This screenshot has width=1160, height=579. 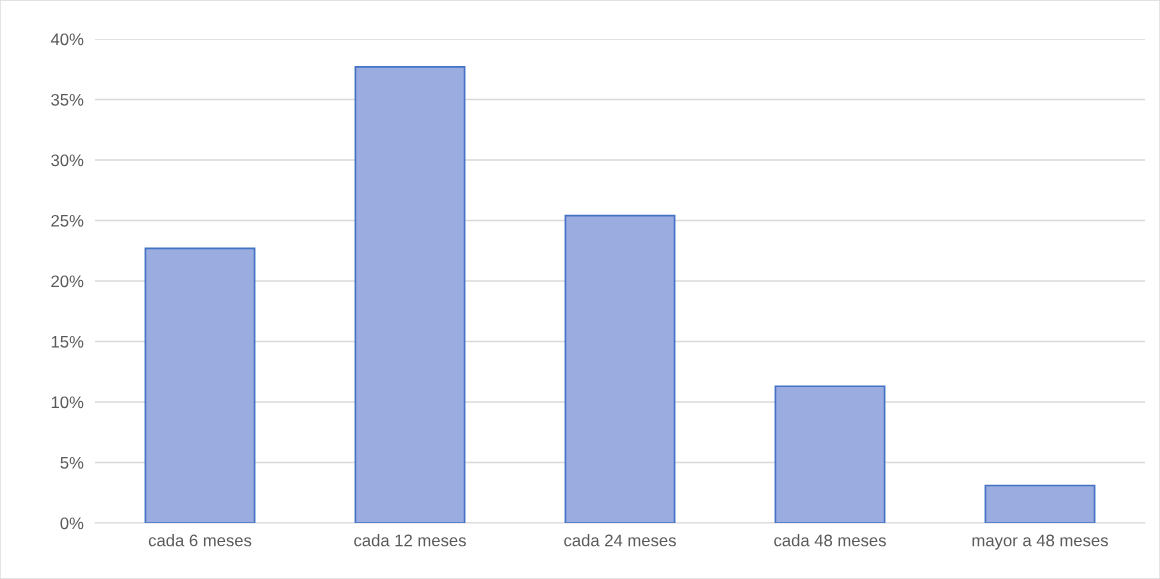 What do you see at coordinates (67, 402) in the screenshot?
I see `y-tick-label: 10%` at bounding box center [67, 402].